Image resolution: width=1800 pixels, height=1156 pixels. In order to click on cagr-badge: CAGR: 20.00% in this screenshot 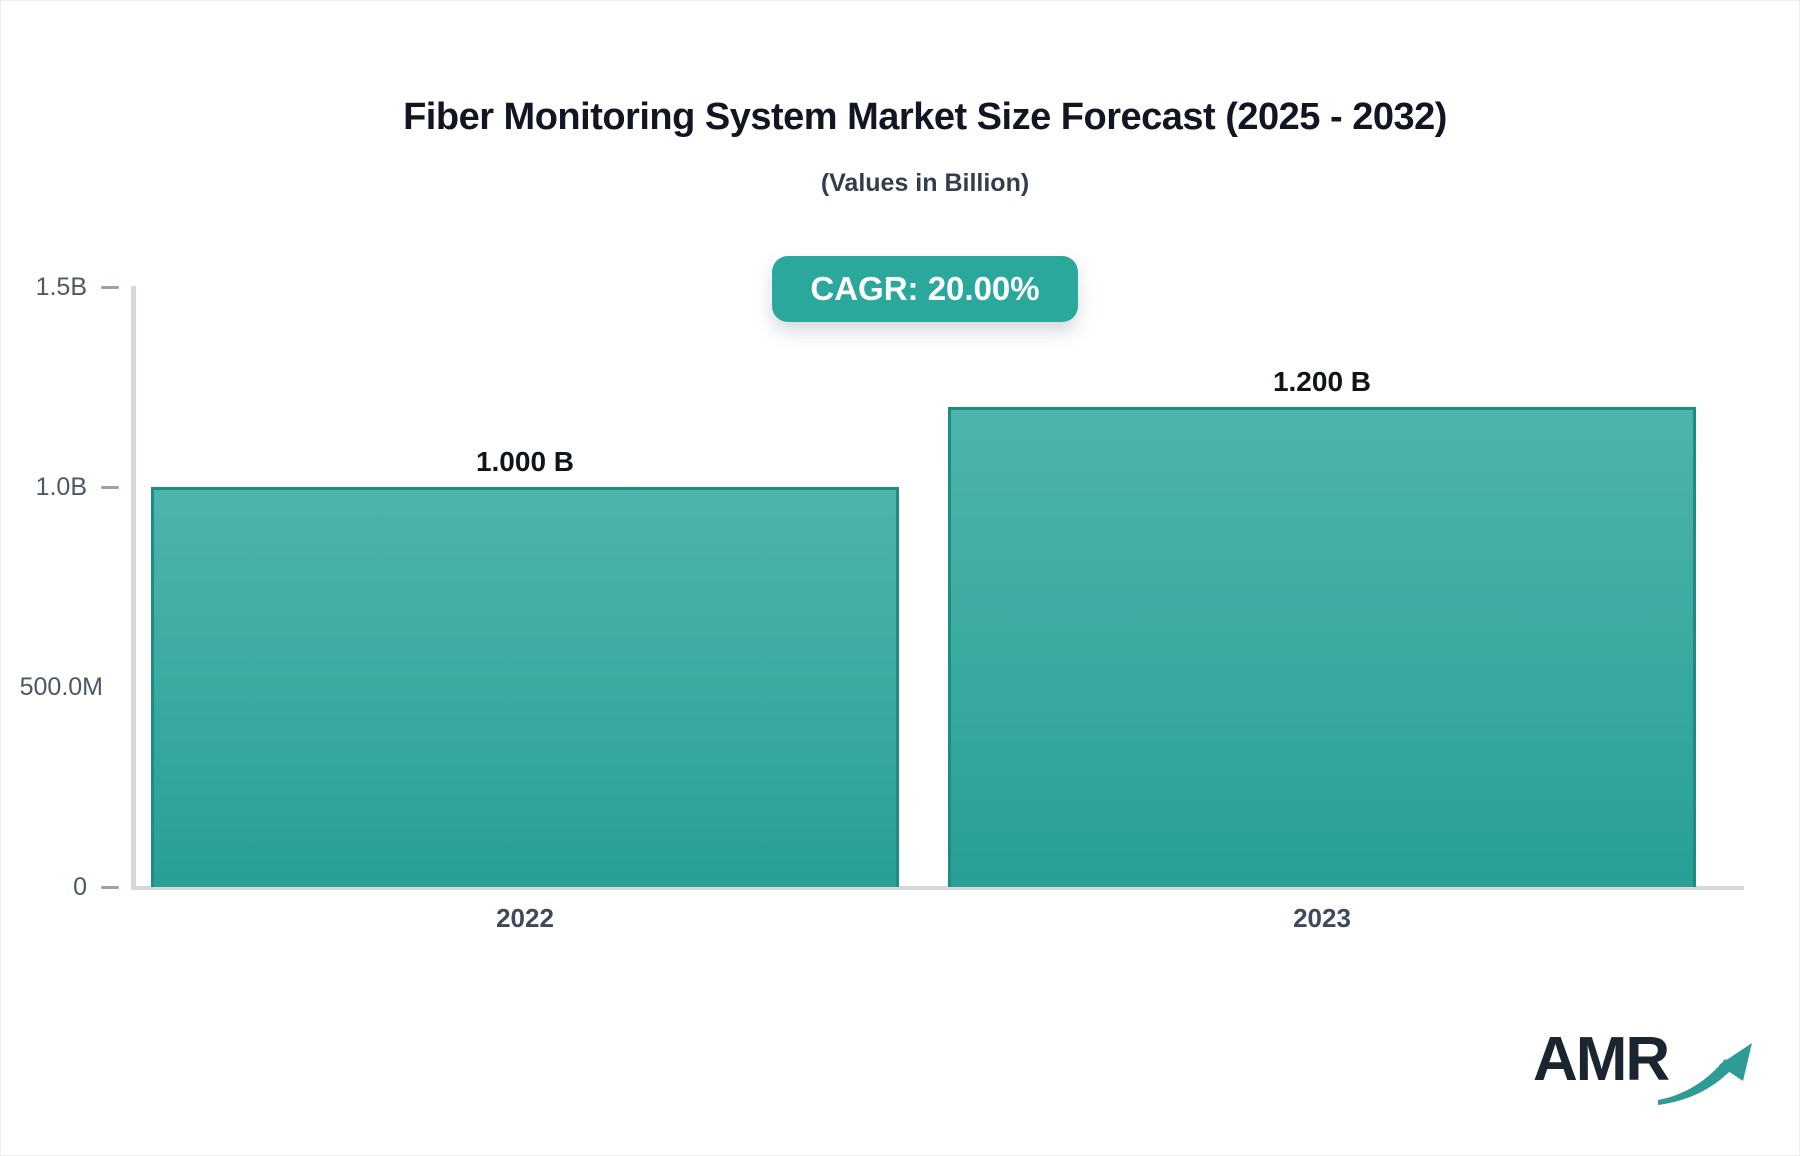, I will do `click(925, 289)`.